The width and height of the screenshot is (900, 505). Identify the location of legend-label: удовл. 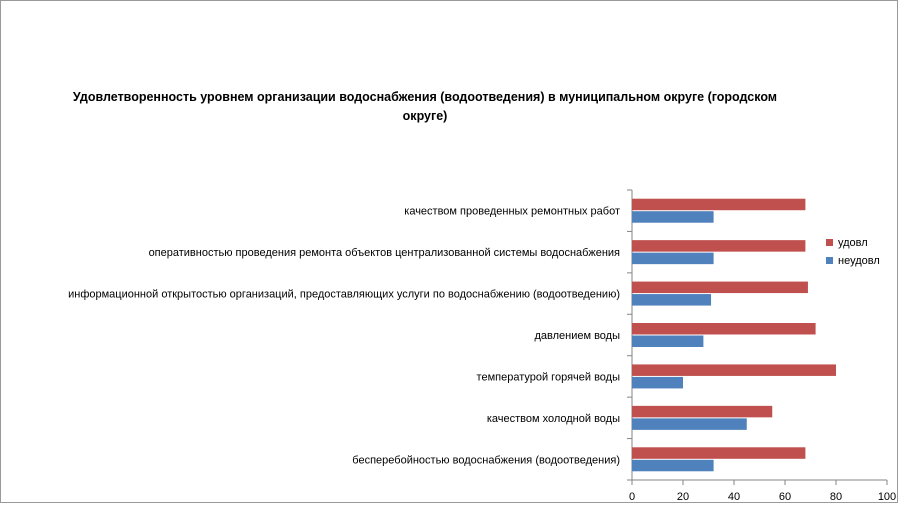
(853, 243).